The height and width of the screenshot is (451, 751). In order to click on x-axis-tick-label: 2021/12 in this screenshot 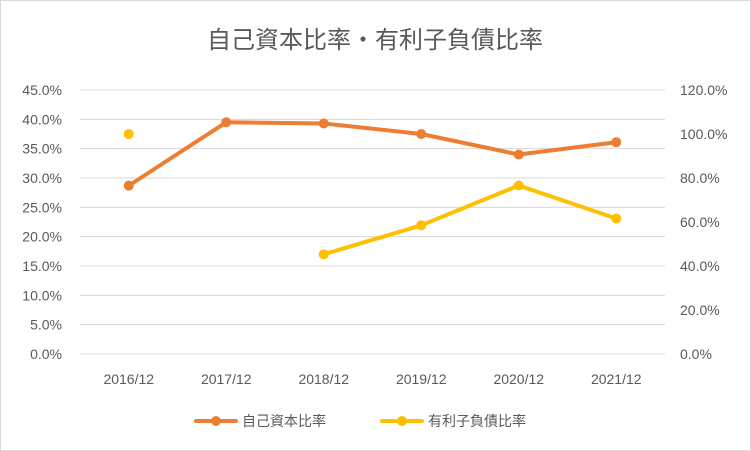, I will do `click(616, 379)`.